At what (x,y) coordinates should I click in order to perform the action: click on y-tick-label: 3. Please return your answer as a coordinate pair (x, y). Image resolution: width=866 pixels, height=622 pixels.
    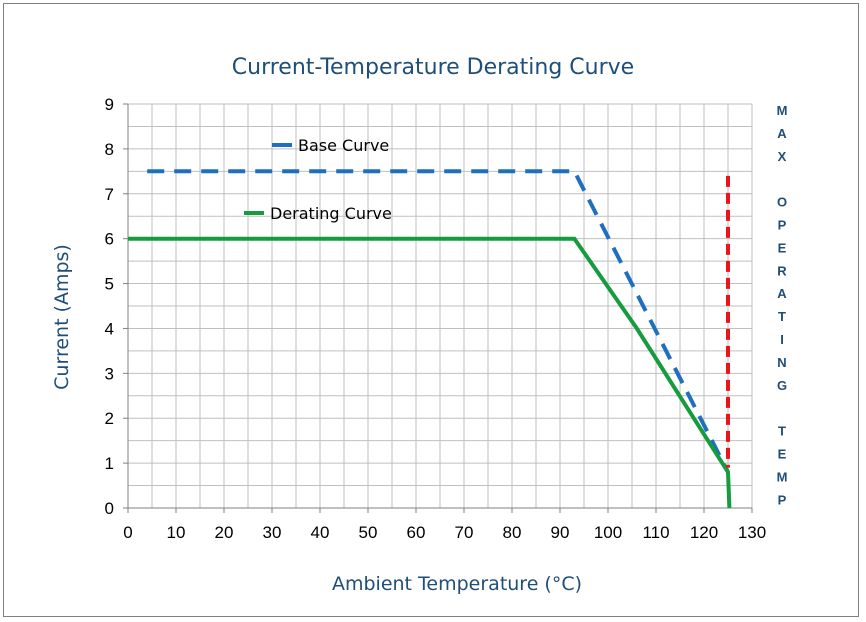
    Looking at the image, I should click on (109, 373).